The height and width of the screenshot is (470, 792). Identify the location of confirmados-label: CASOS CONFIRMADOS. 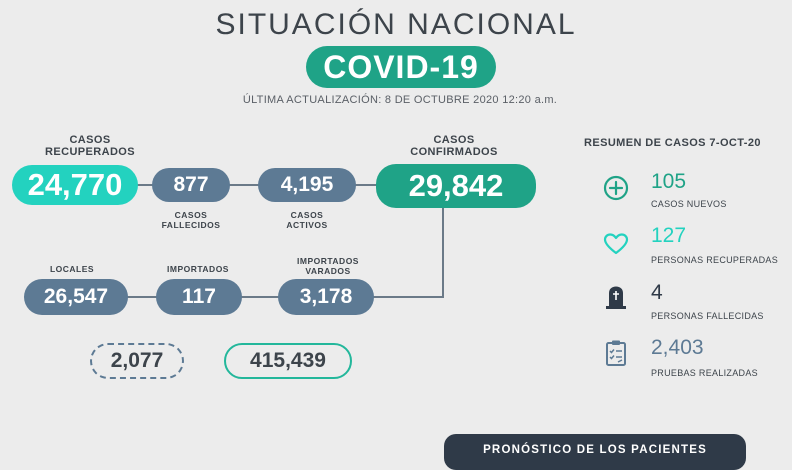
(454, 146).